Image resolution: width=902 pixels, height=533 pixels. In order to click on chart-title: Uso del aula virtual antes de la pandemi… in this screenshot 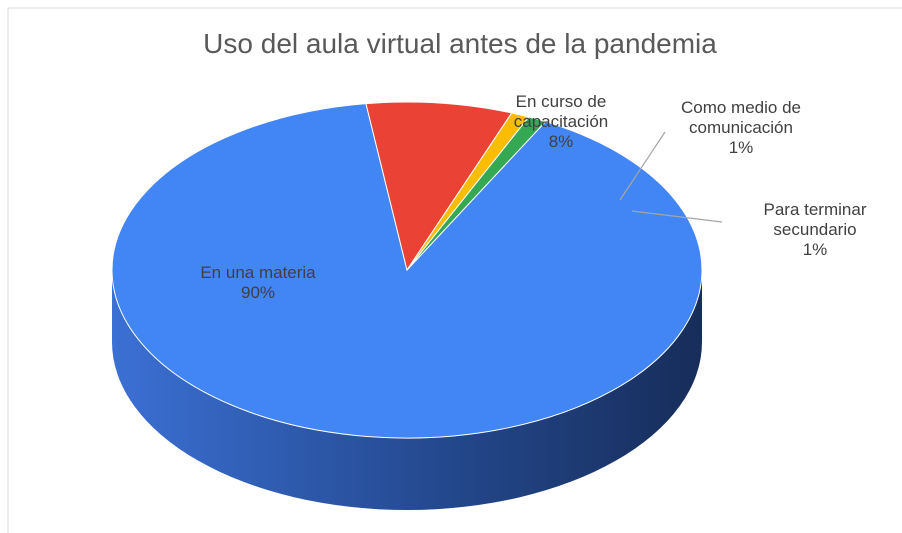, I will do `click(460, 43)`.